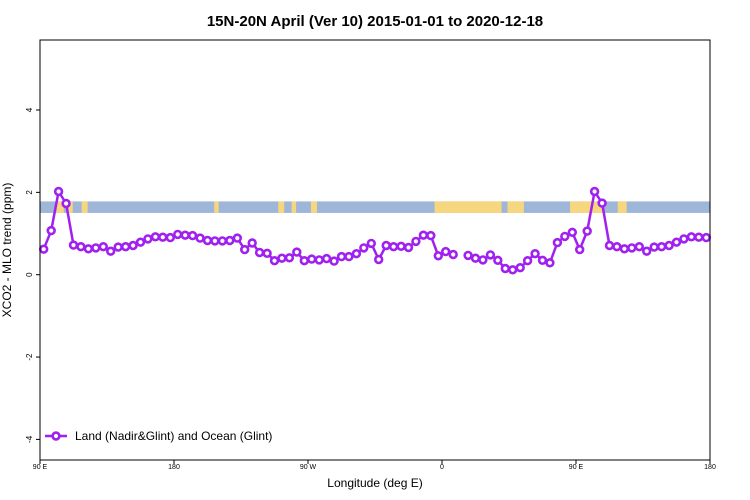 The image size is (750, 500). Describe the element at coordinates (40, 467) in the screenshot. I see `x-tick-label: 90 E` at that location.